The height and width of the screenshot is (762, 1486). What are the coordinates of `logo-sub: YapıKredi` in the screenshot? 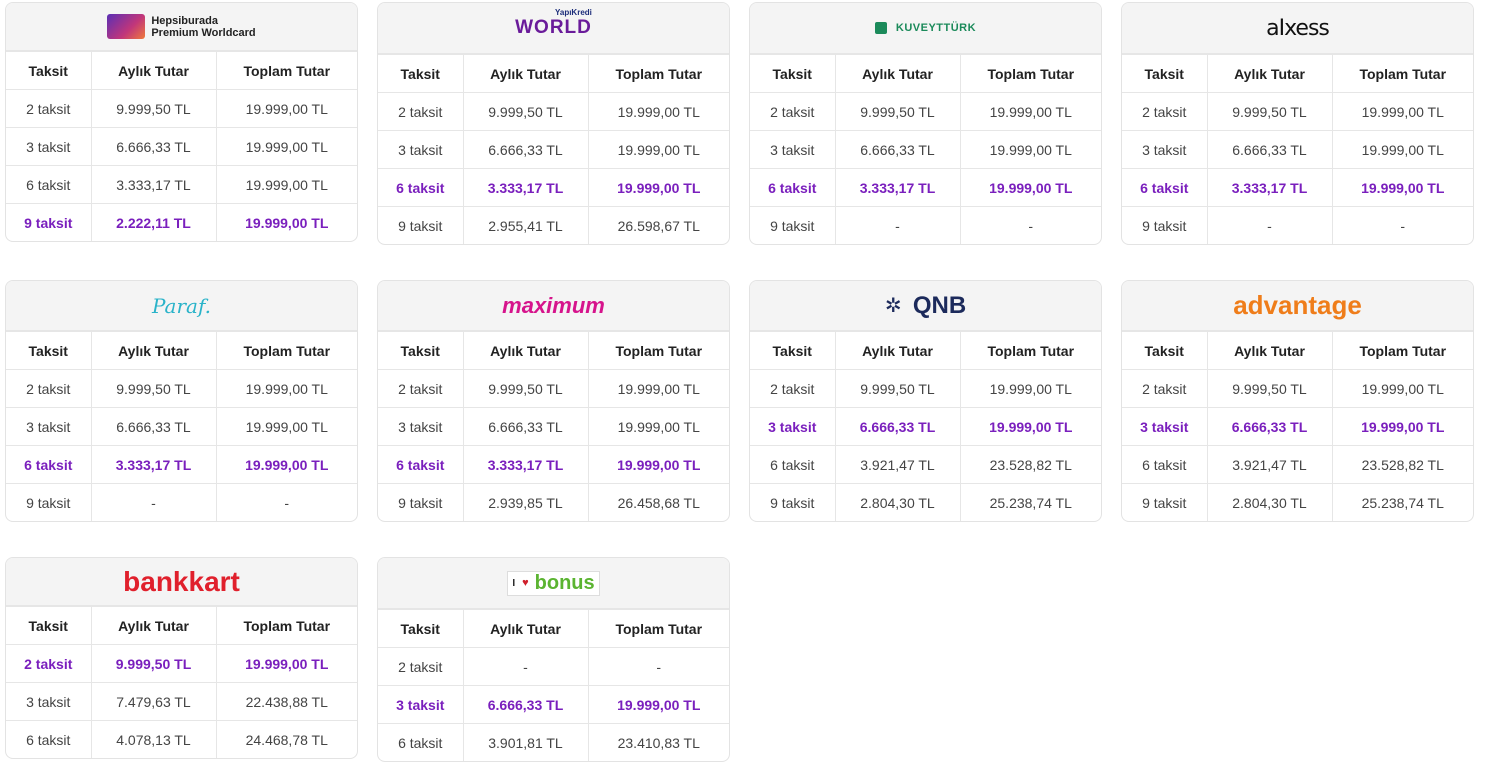 It's located at (573, 12).